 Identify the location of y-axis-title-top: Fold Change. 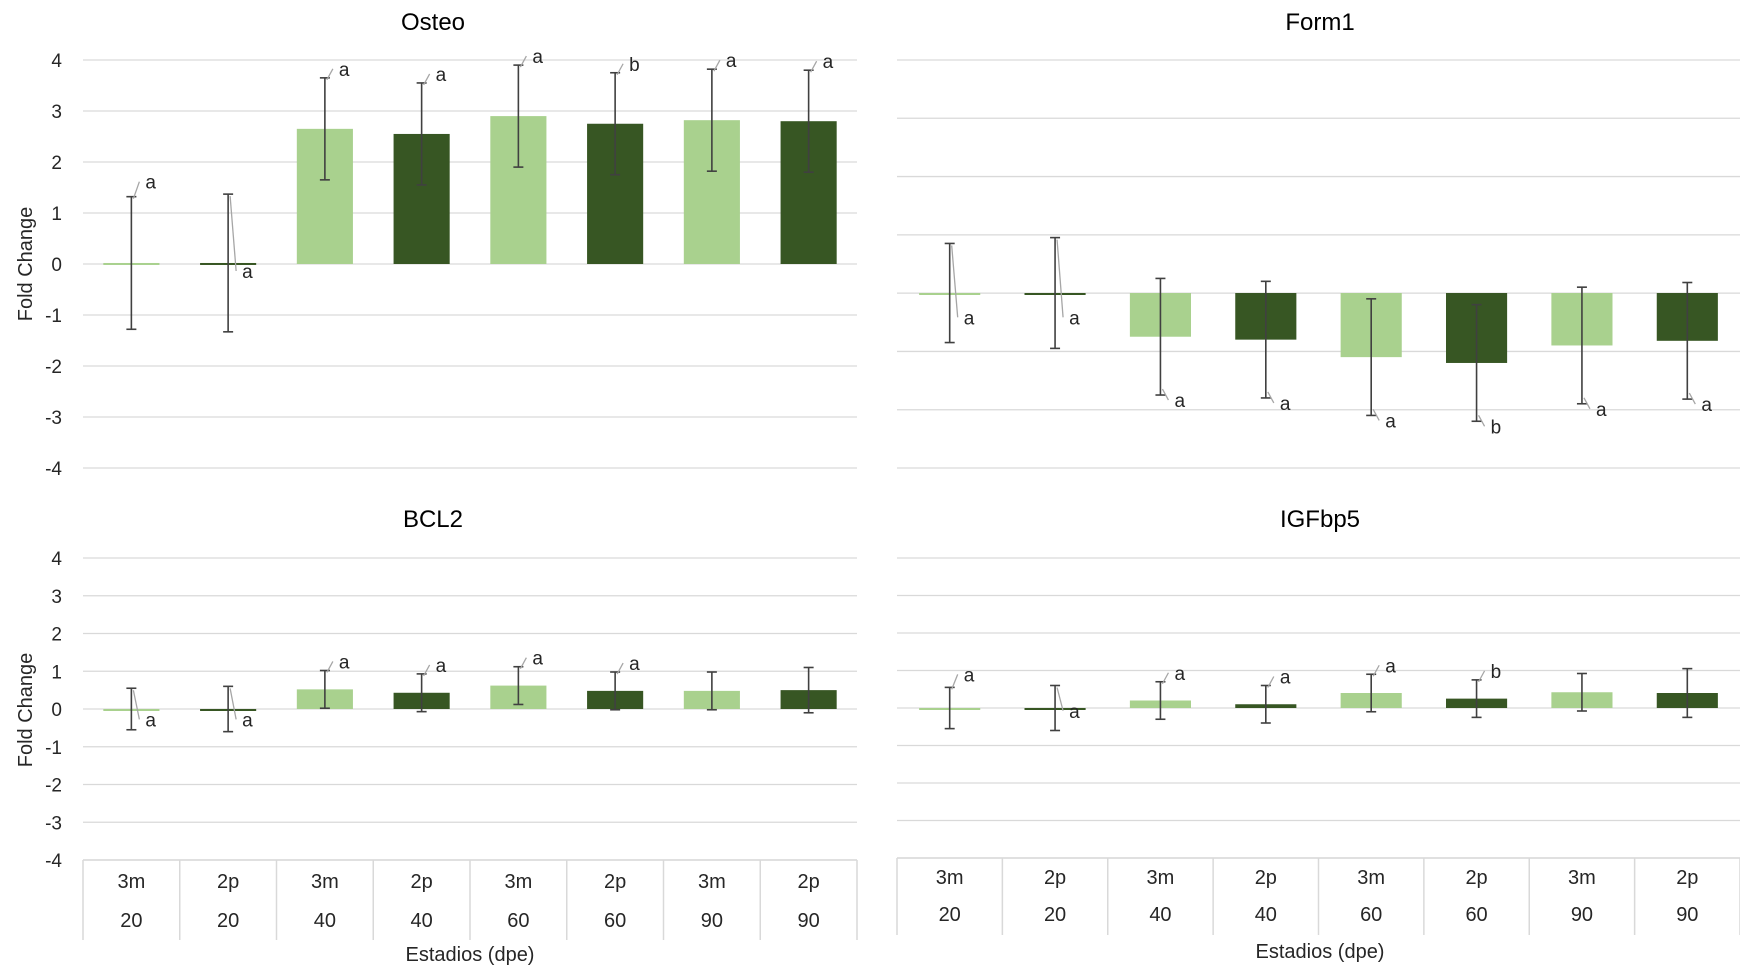
(26, 264).